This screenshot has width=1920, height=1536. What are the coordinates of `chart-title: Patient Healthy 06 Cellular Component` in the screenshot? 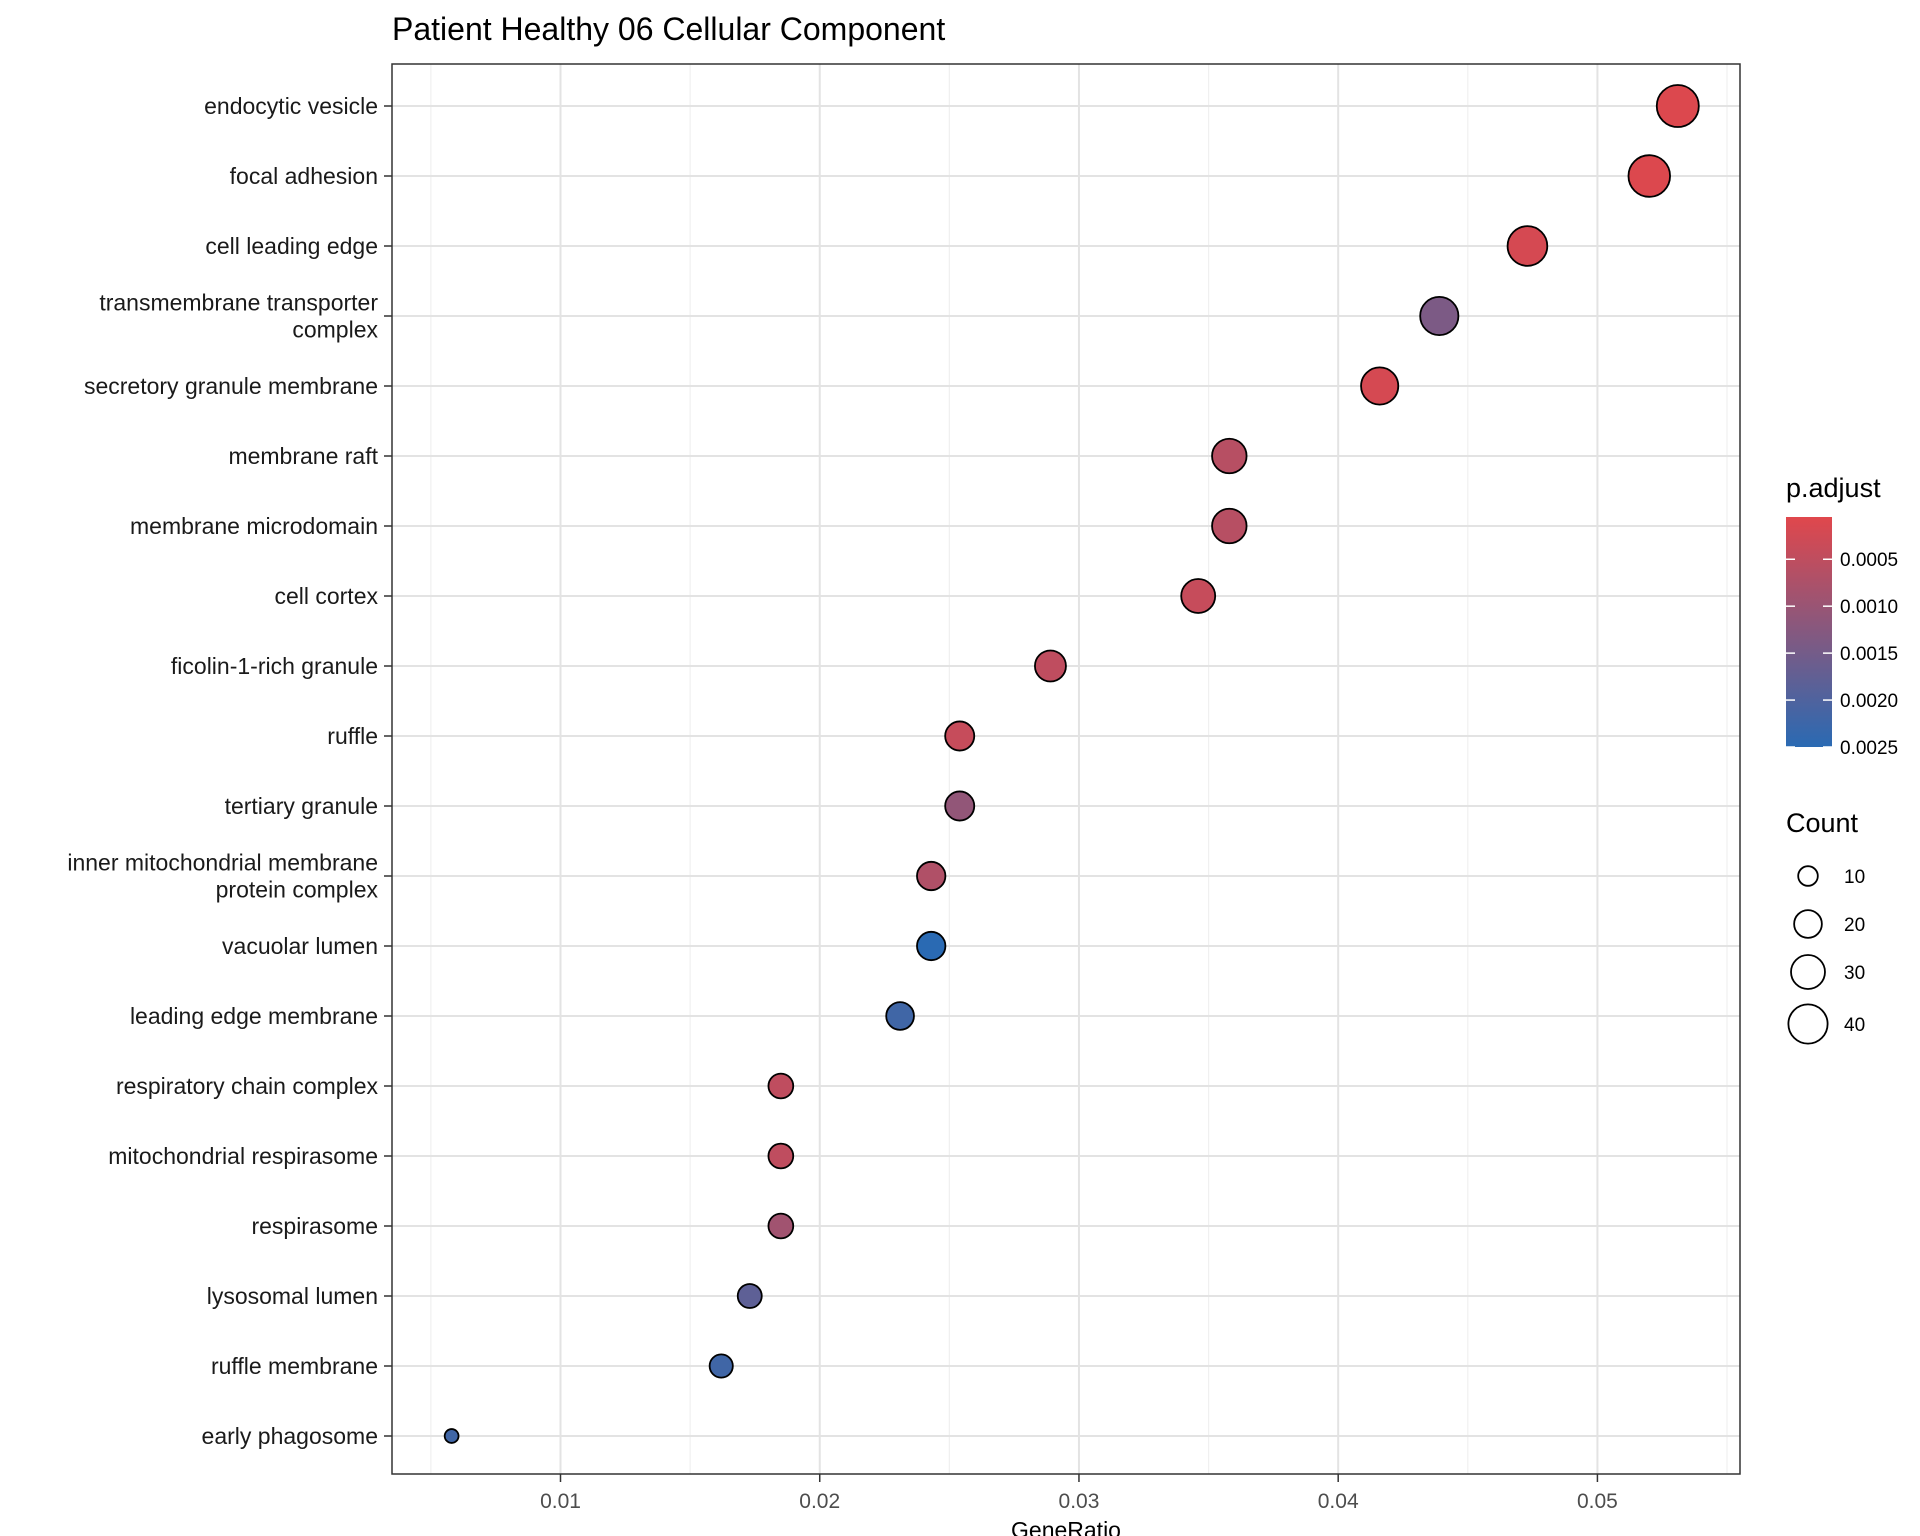 It's located at (668, 29).